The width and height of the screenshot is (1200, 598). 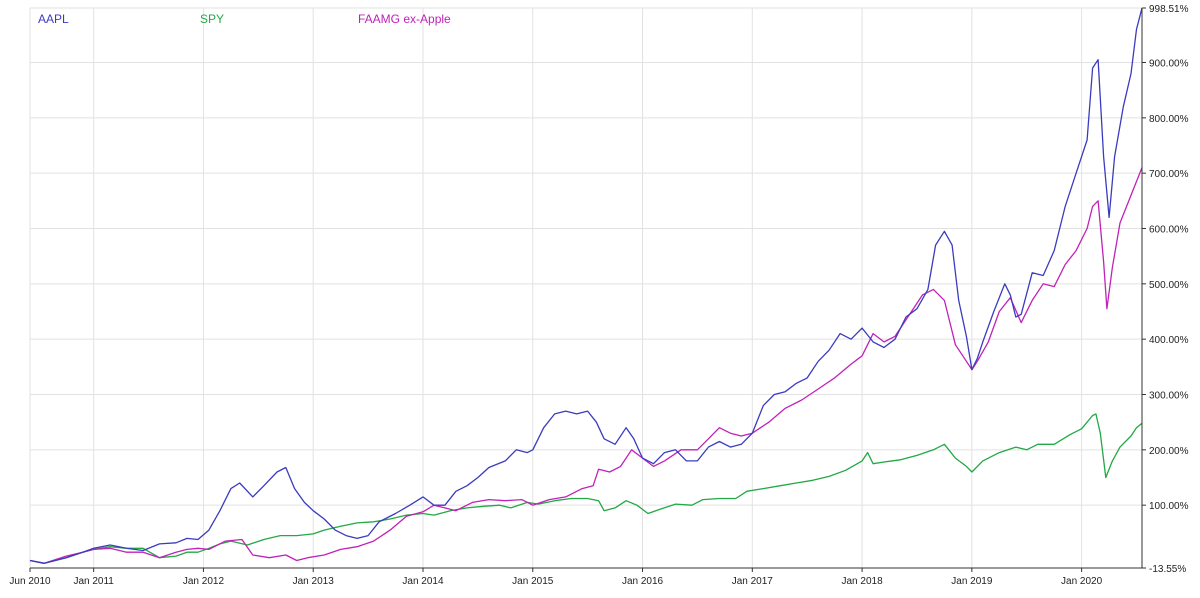 I want to click on x-tick-label: Jan 2020, so click(x=1082, y=581).